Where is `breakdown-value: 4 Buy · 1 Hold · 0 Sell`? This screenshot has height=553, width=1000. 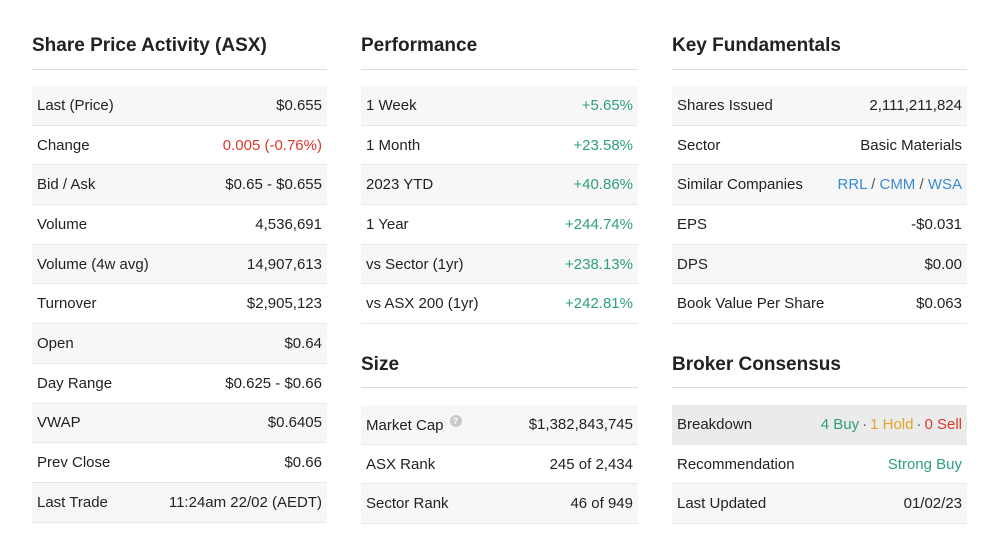
breakdown-value: 4 Buy · 1 Hold · 0 Sell is located at coordinates (891, 424).